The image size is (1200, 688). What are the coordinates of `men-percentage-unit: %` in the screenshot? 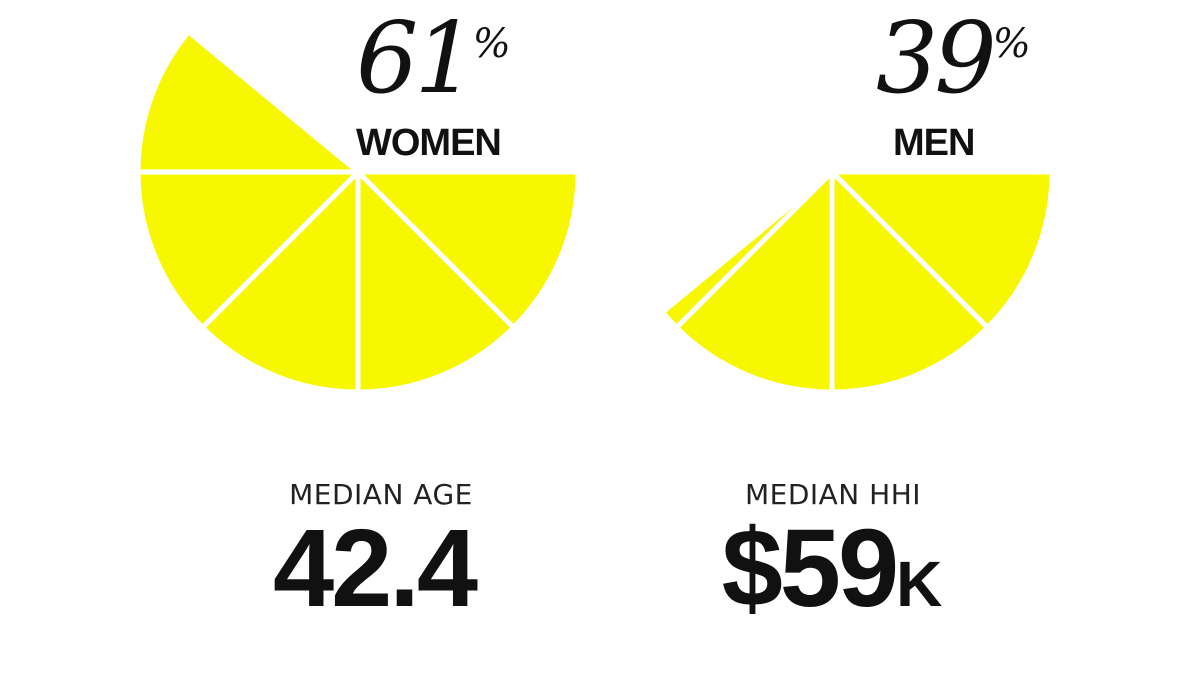 It's located at (1011, 44).